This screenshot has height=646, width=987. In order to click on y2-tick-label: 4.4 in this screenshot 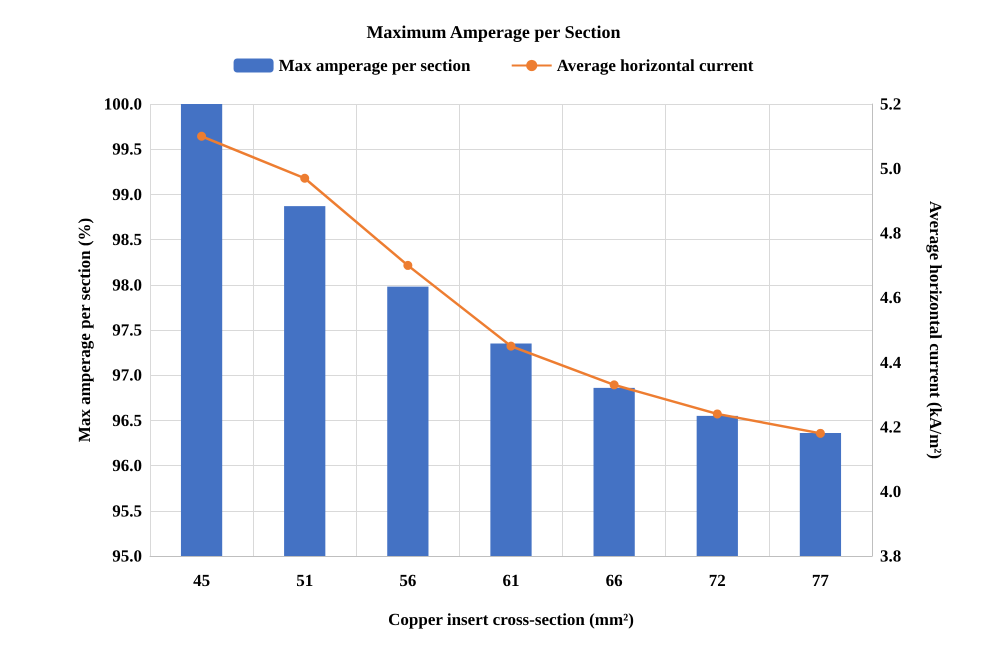, I will do `click(891, 362)`.